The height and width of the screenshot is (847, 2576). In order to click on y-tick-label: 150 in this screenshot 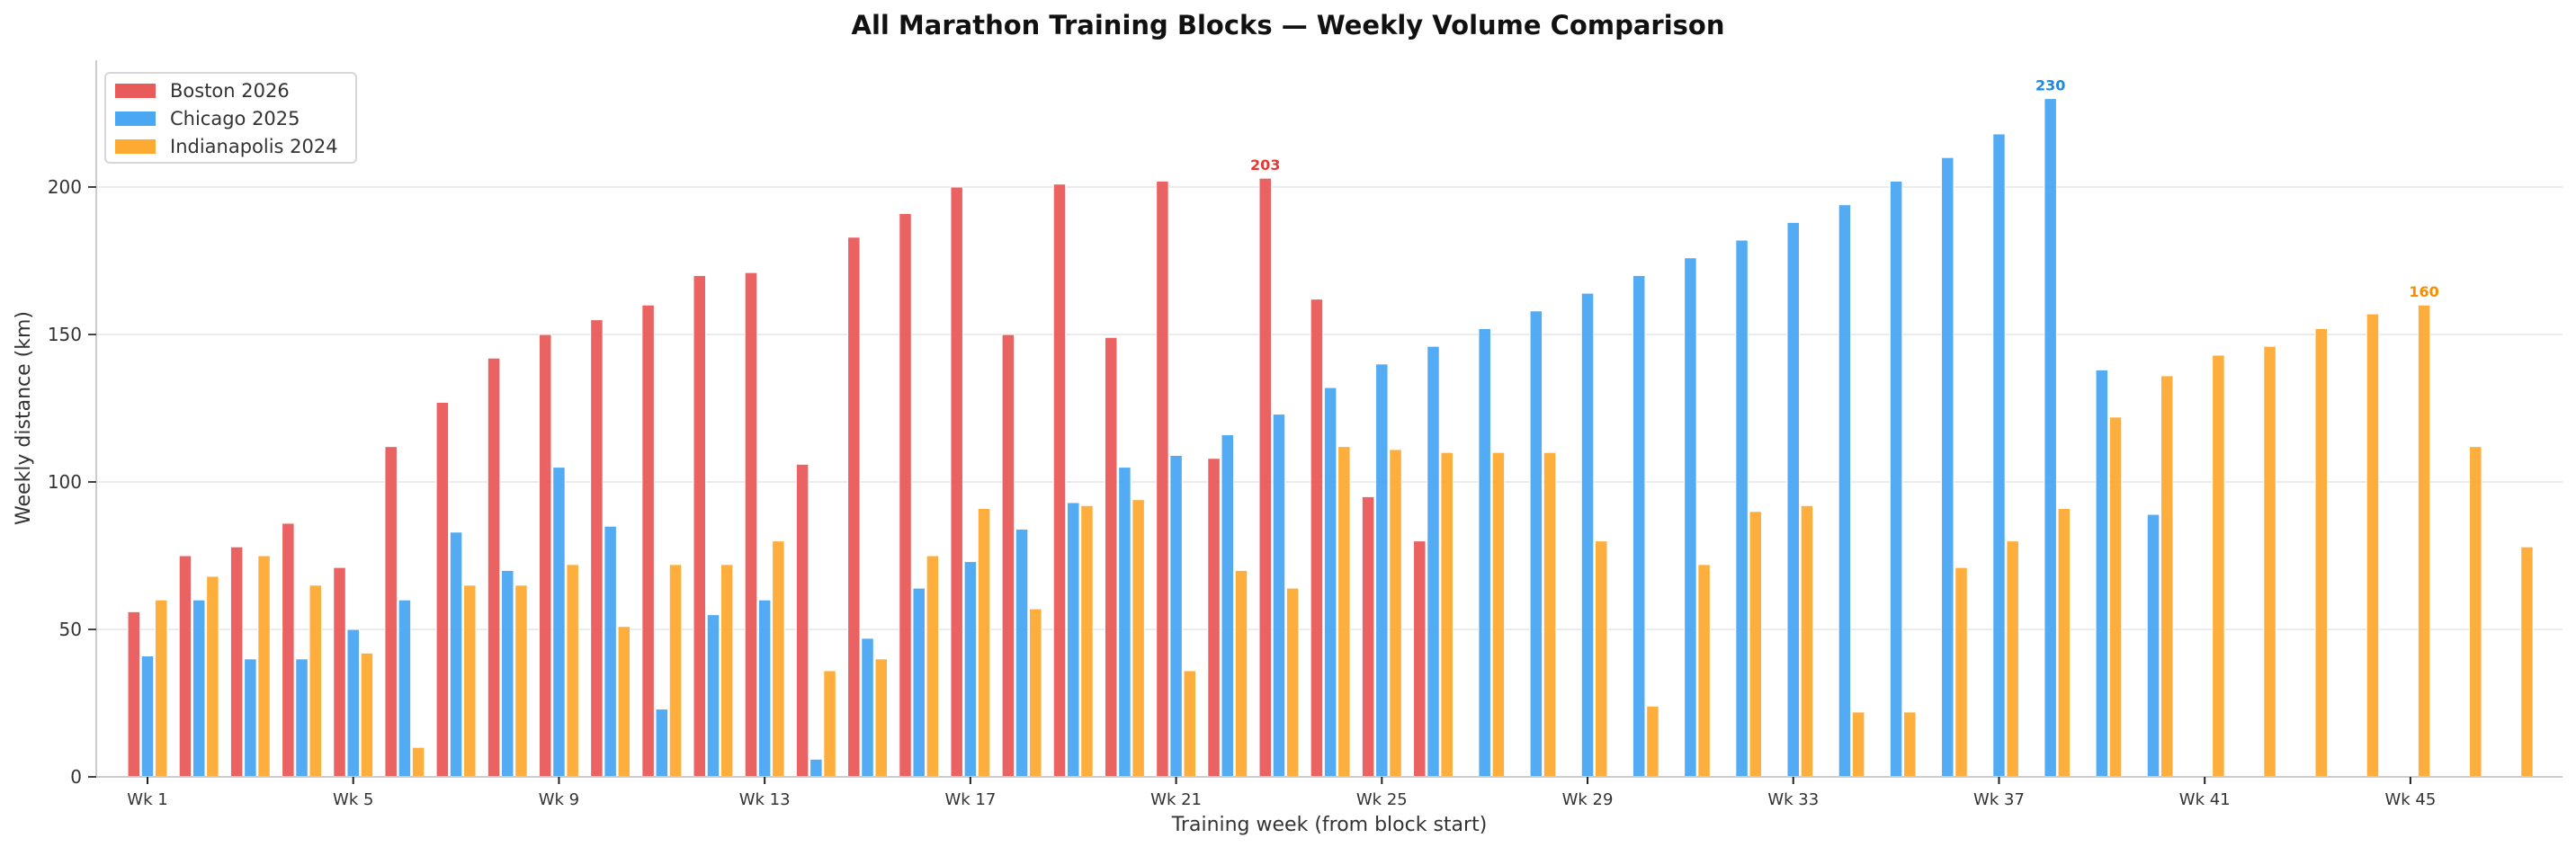, I will do `click(65, 334)`.